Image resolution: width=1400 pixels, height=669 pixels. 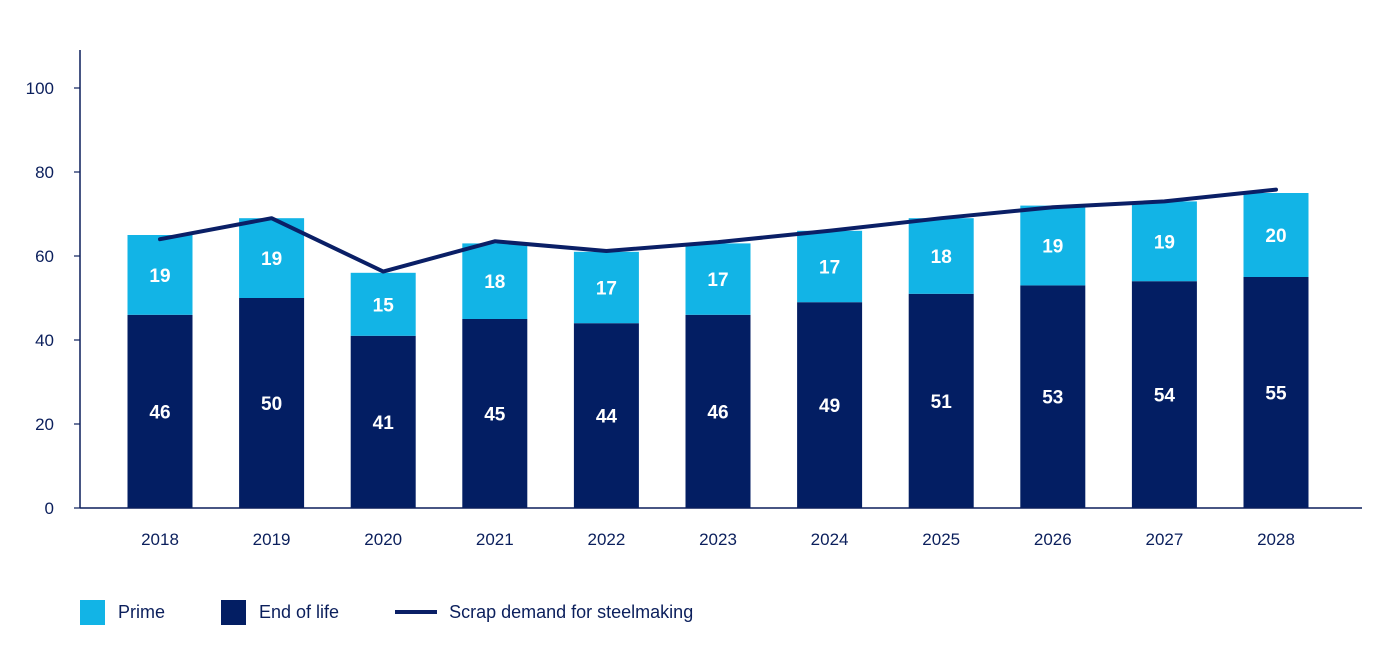 What do you see at coordinates (44, 340) in the screenshot?
I see `y-tick-label-40: 40` at bounding box center [44, 340].